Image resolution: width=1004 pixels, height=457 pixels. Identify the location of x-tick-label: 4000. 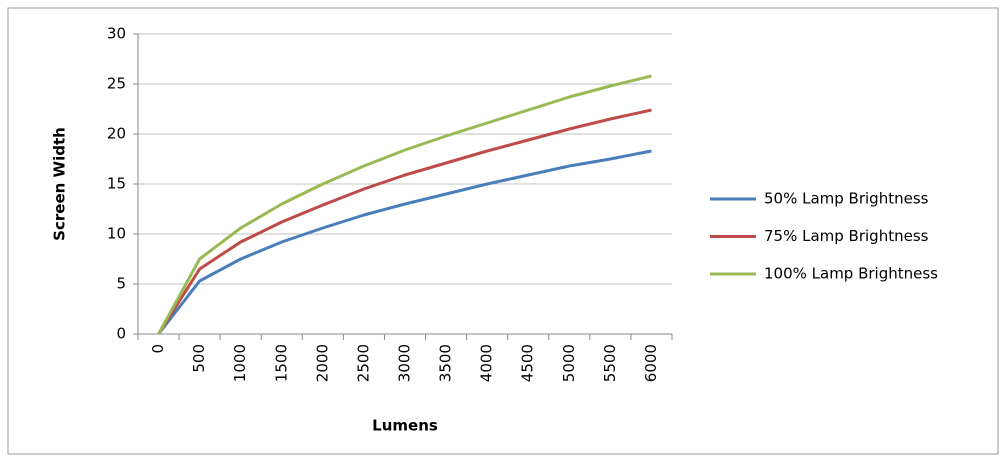
(487, 363).